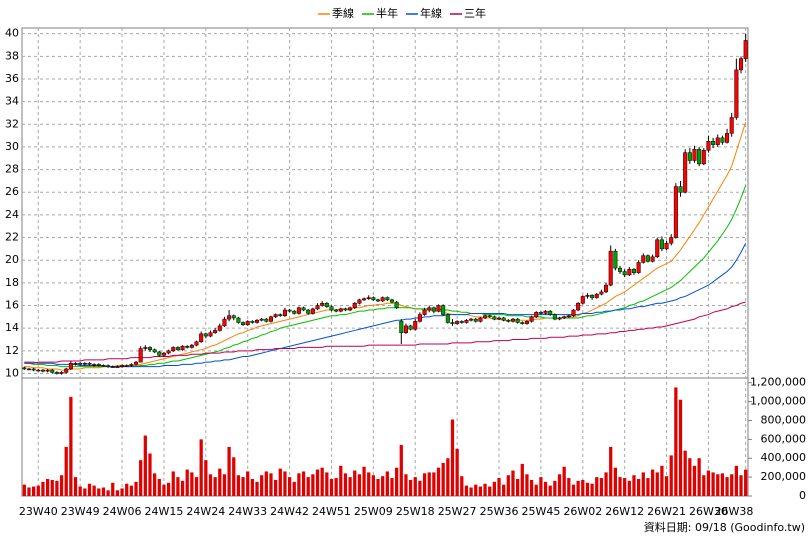 The height and width of the screenshot is (540, 808). I want to click on y-tick-label: 28, so click(12, 169).